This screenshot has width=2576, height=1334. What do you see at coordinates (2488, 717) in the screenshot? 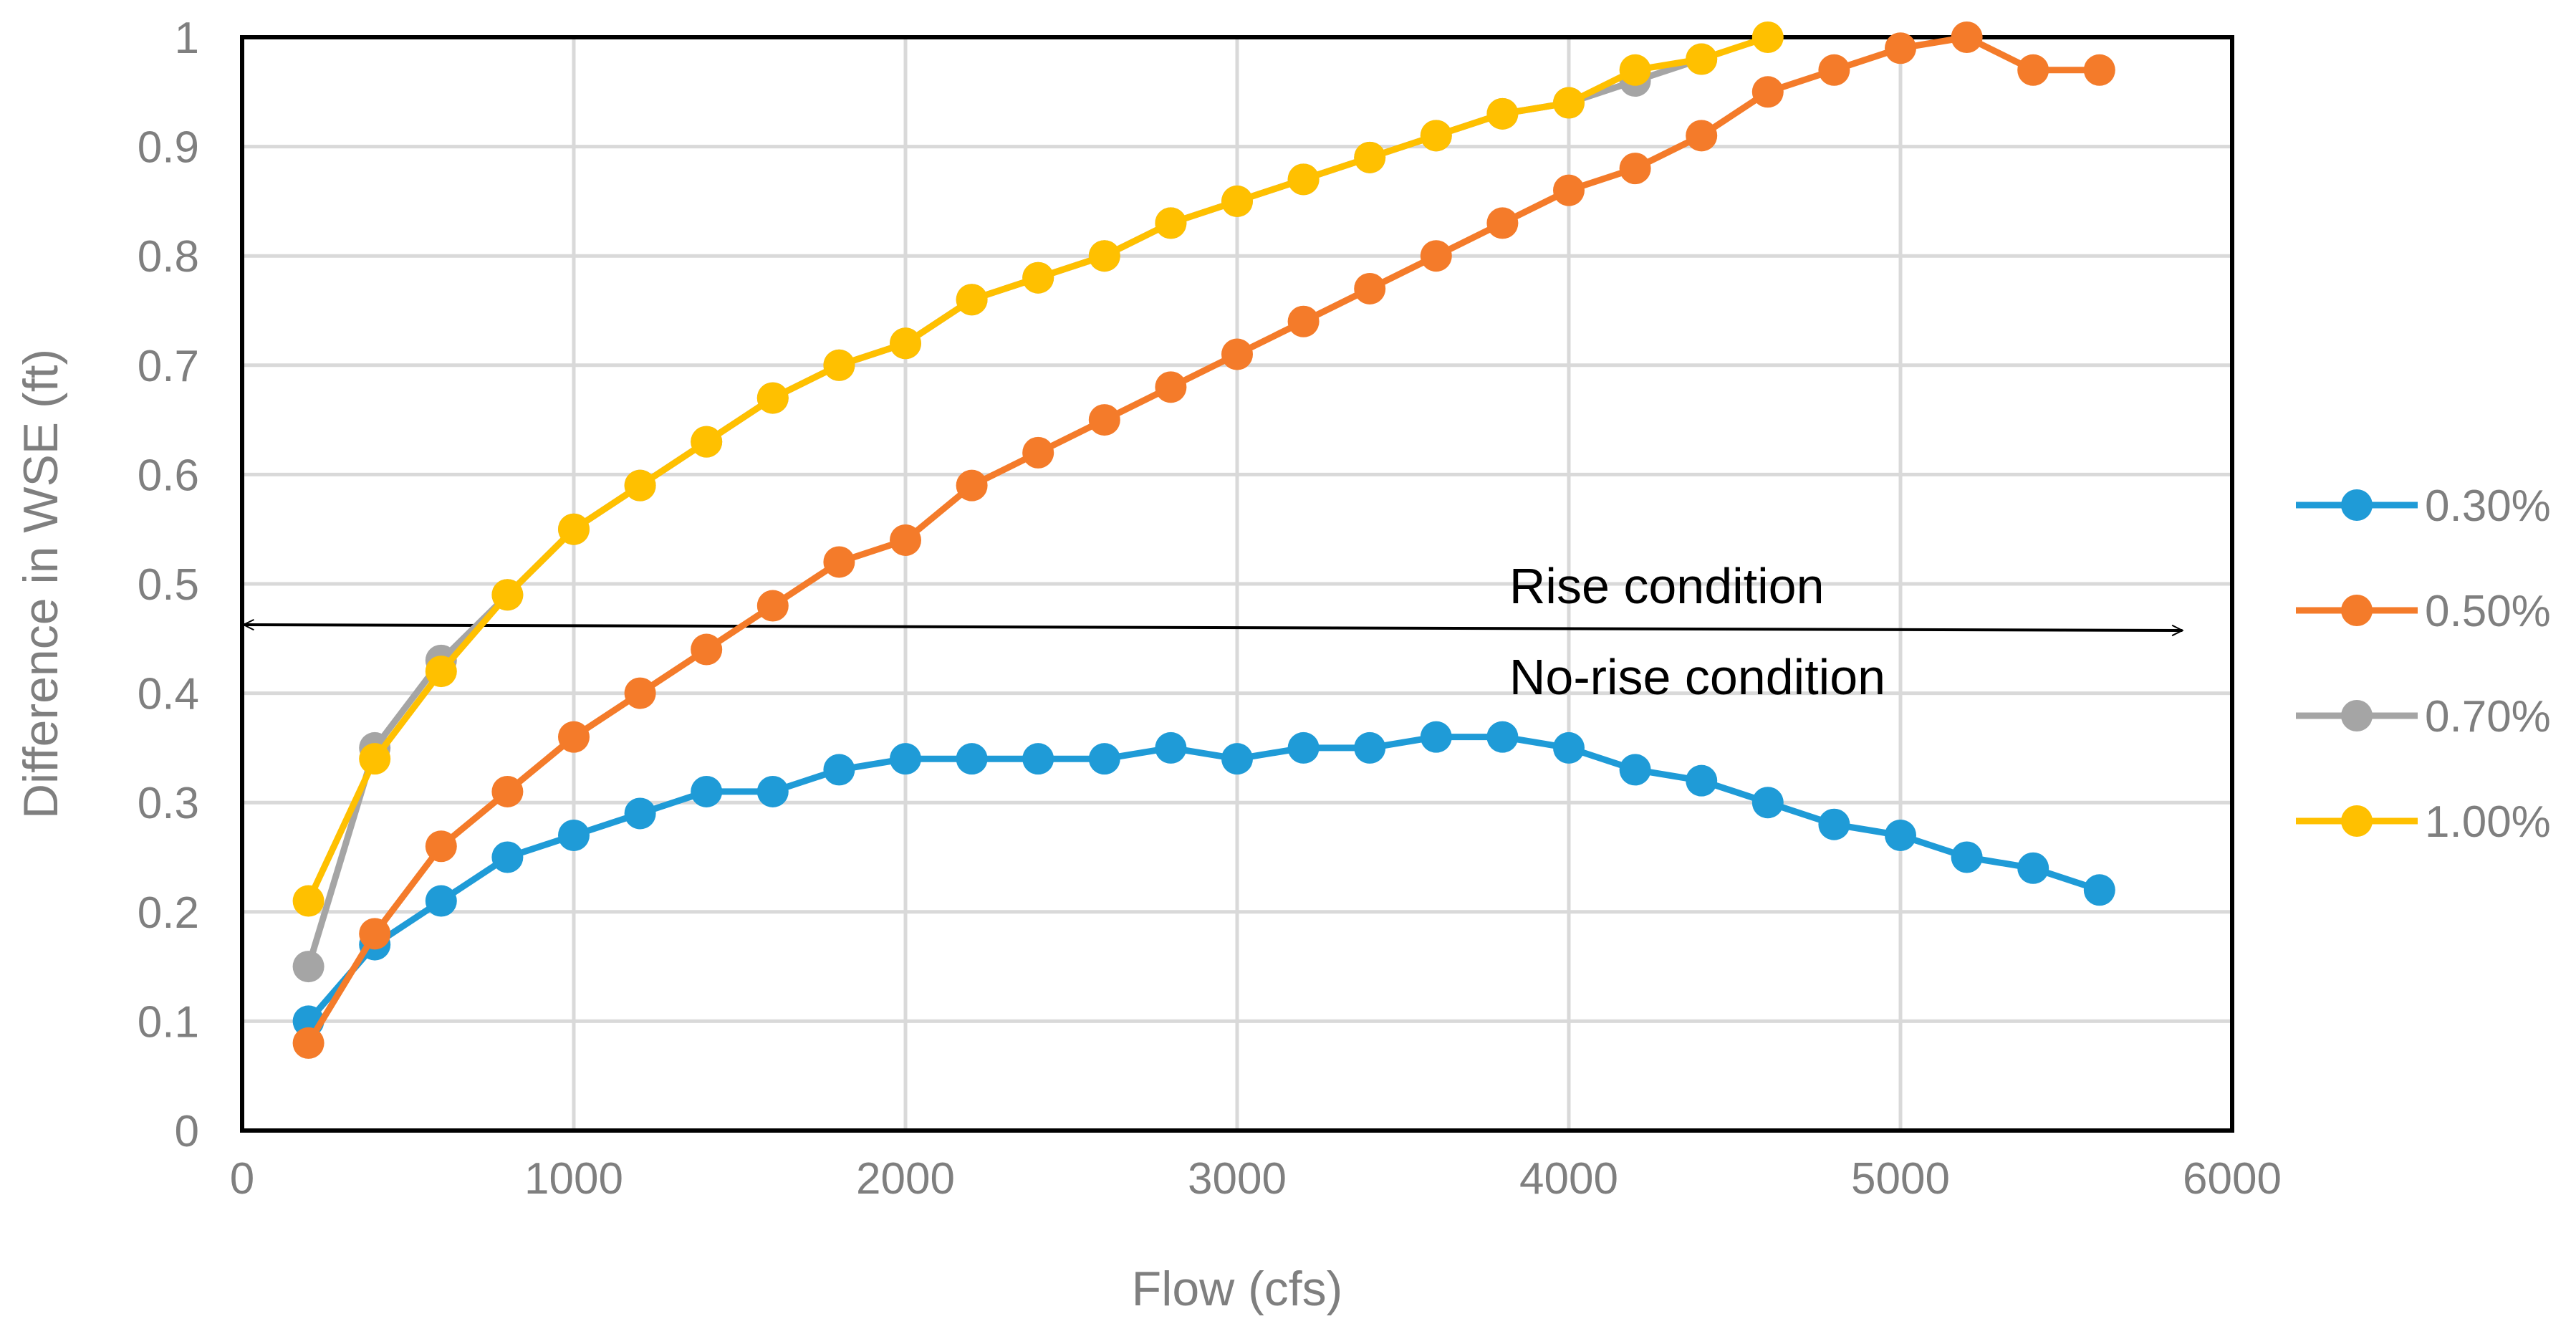
I see `legend-label: 0.70%` at bounding box center [2488, 717].